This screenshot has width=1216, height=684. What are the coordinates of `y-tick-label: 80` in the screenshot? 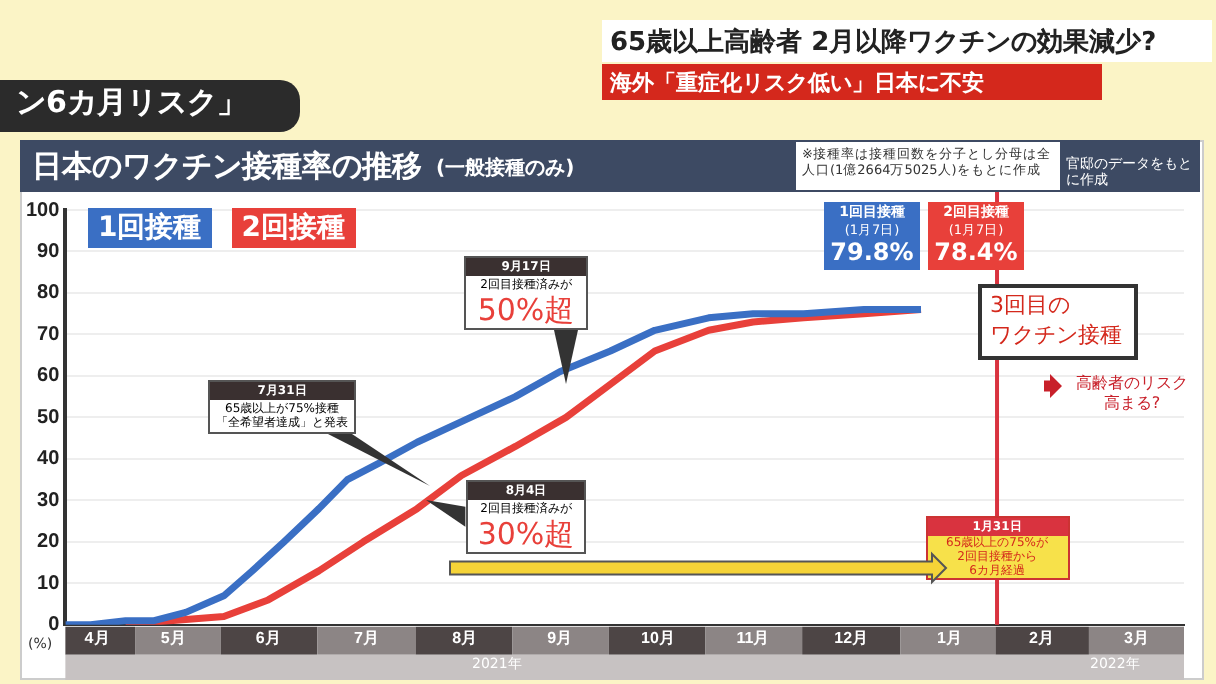 It's located at (49, 293).